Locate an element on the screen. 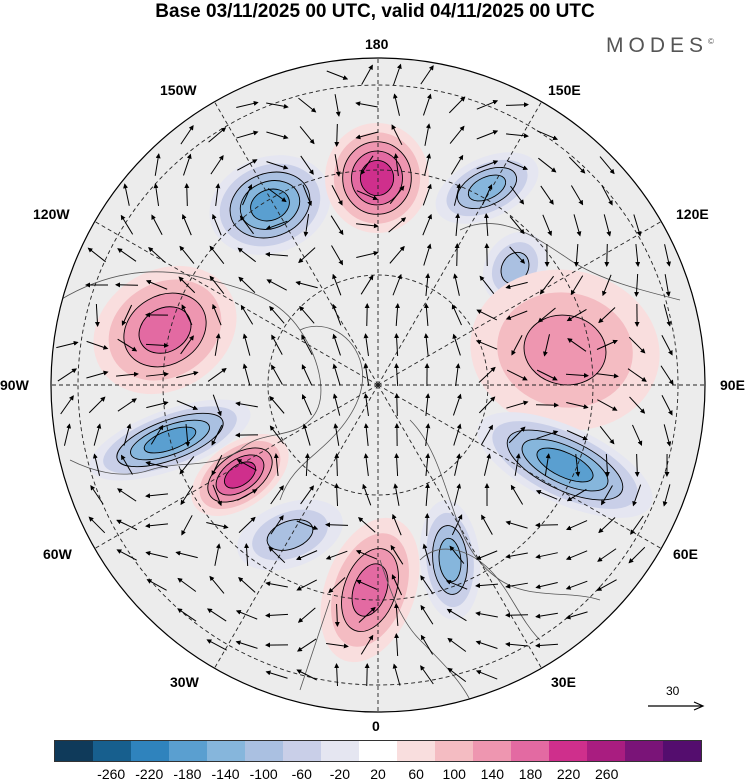  lon-label-90e: 90E is located at coordinates (732, 385).